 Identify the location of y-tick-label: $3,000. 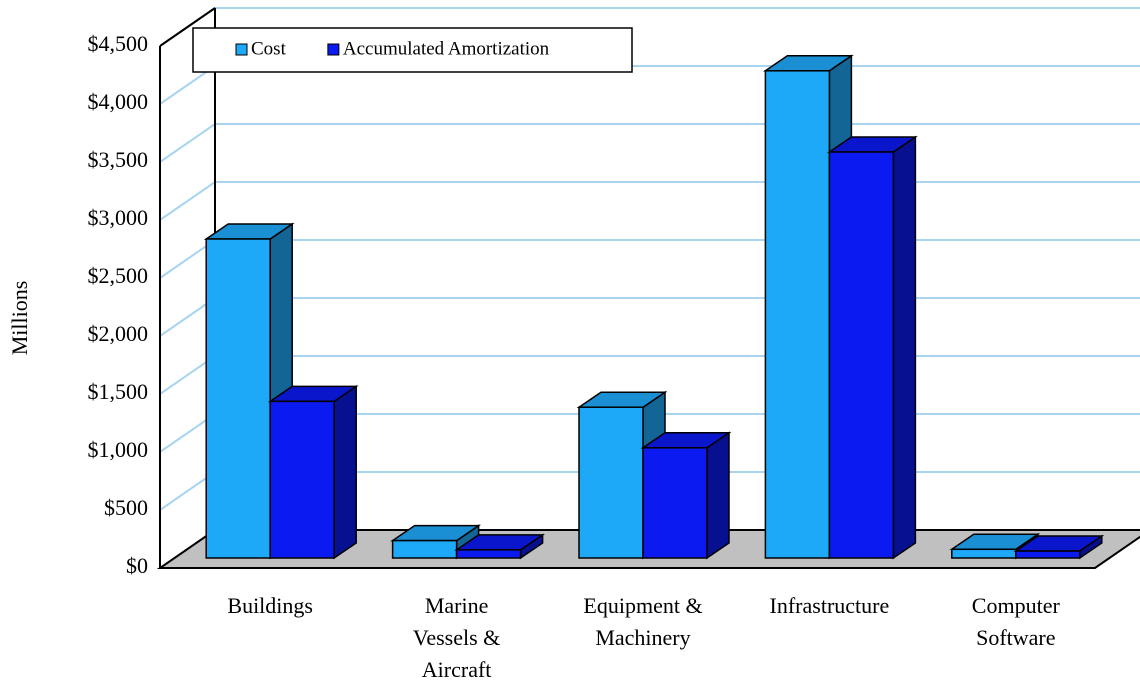
(118, 217).